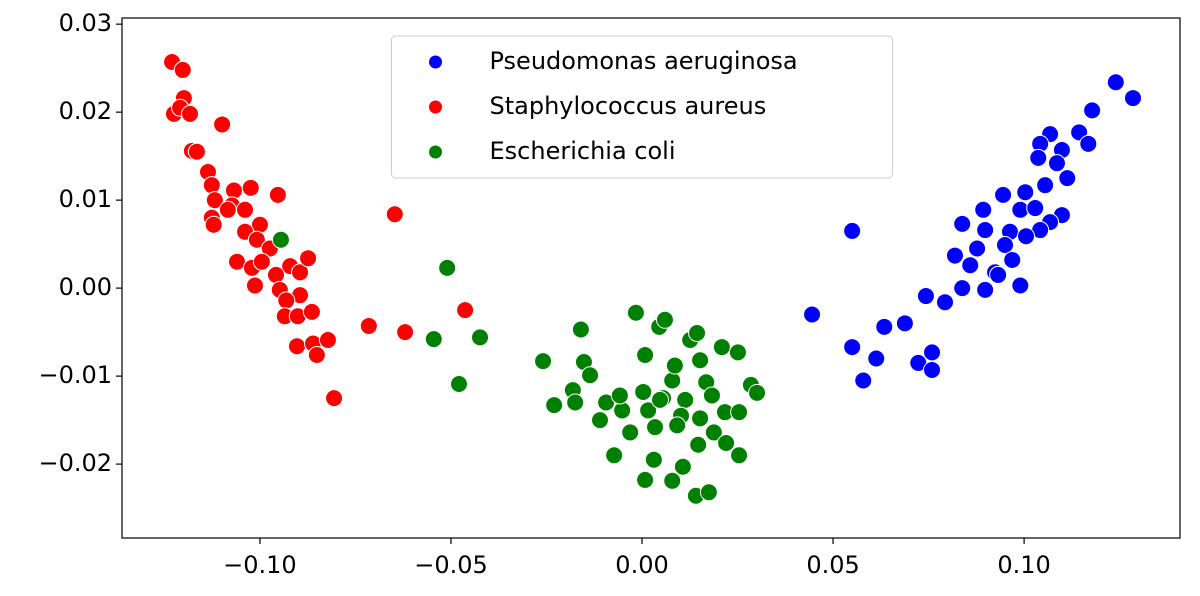 The image size is (1200, 596). I want to click on x-tick-label: 0.00, so click(641, 565).